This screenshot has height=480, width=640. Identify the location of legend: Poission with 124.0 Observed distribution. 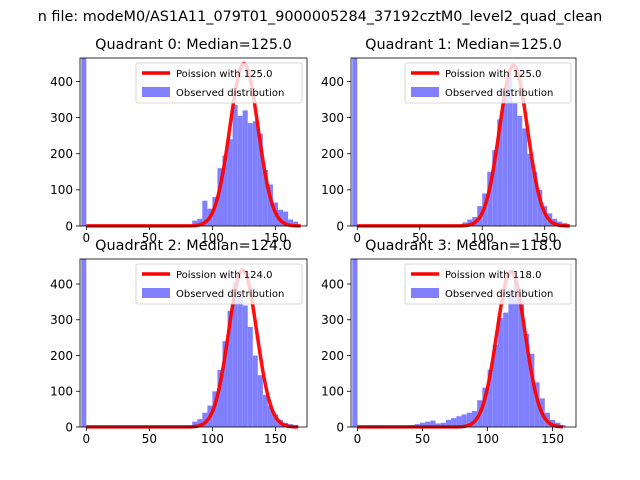
(219, 284).